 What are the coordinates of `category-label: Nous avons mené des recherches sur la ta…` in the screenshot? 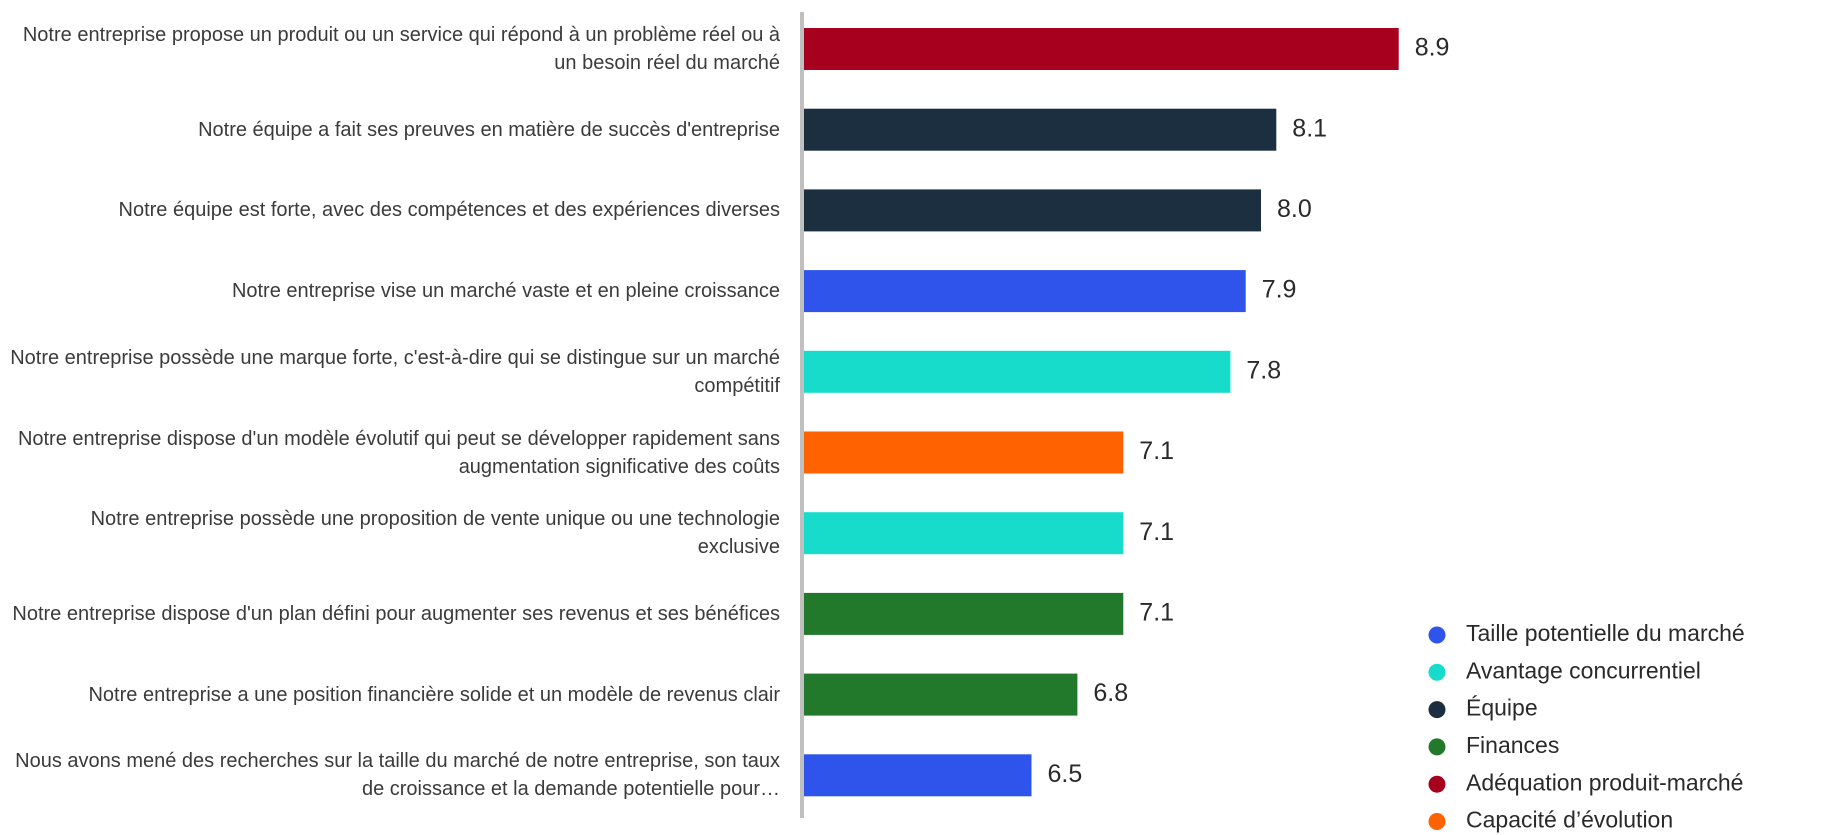 It's located at (397, 775).